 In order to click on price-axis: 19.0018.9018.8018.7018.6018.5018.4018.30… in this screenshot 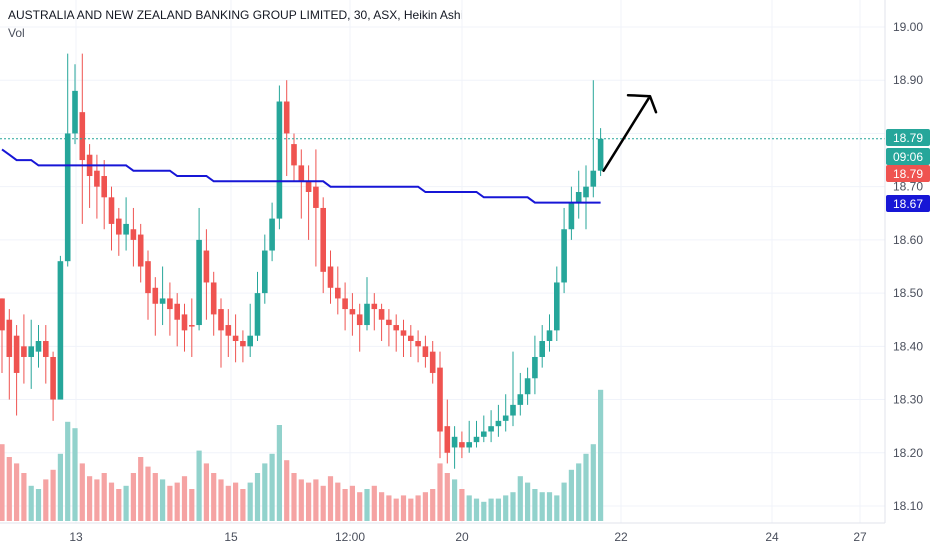, I will do `click(908, 266)`.